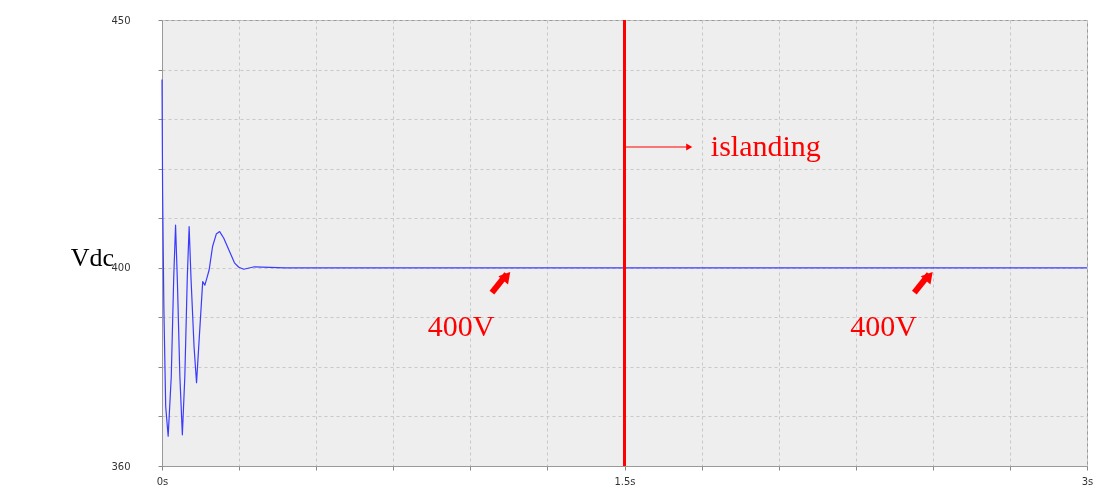  What do you see at coordinates (162, 481) in the screenshot?
I see `x-tick-label: 0s` at bounding box center [162, 481].